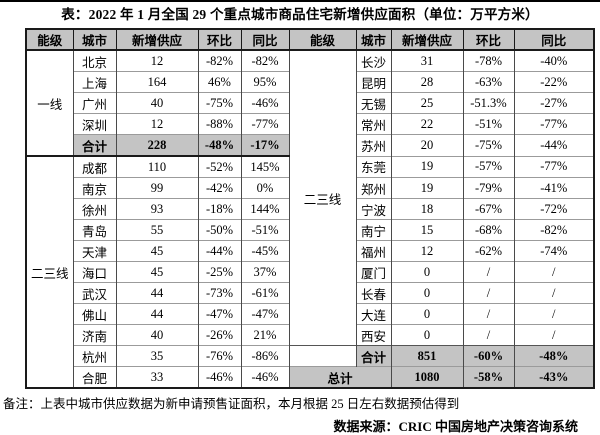 The image size is (600, 435). I want to click on city-cell: 北京, so click(94, 60).